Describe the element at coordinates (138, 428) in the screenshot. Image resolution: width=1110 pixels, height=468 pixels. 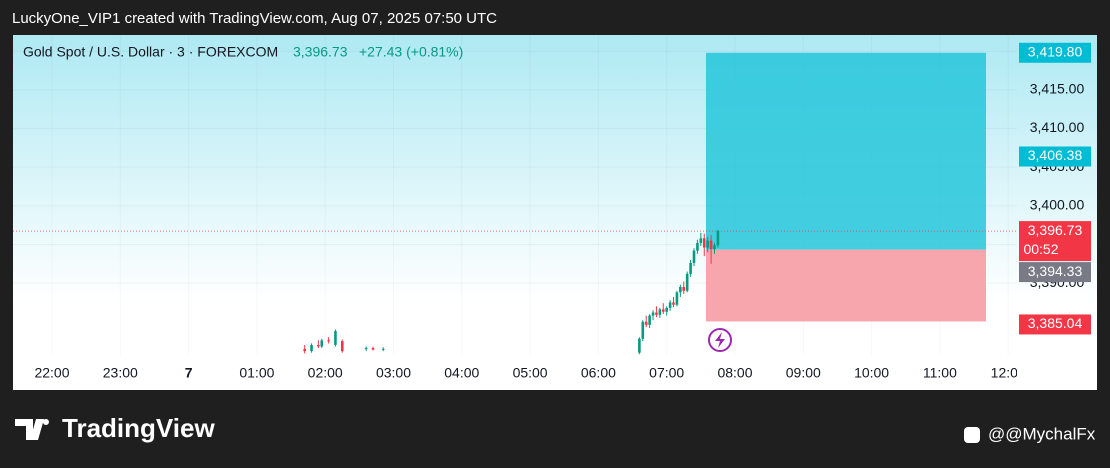
I see `brand: TradingView` at that location.